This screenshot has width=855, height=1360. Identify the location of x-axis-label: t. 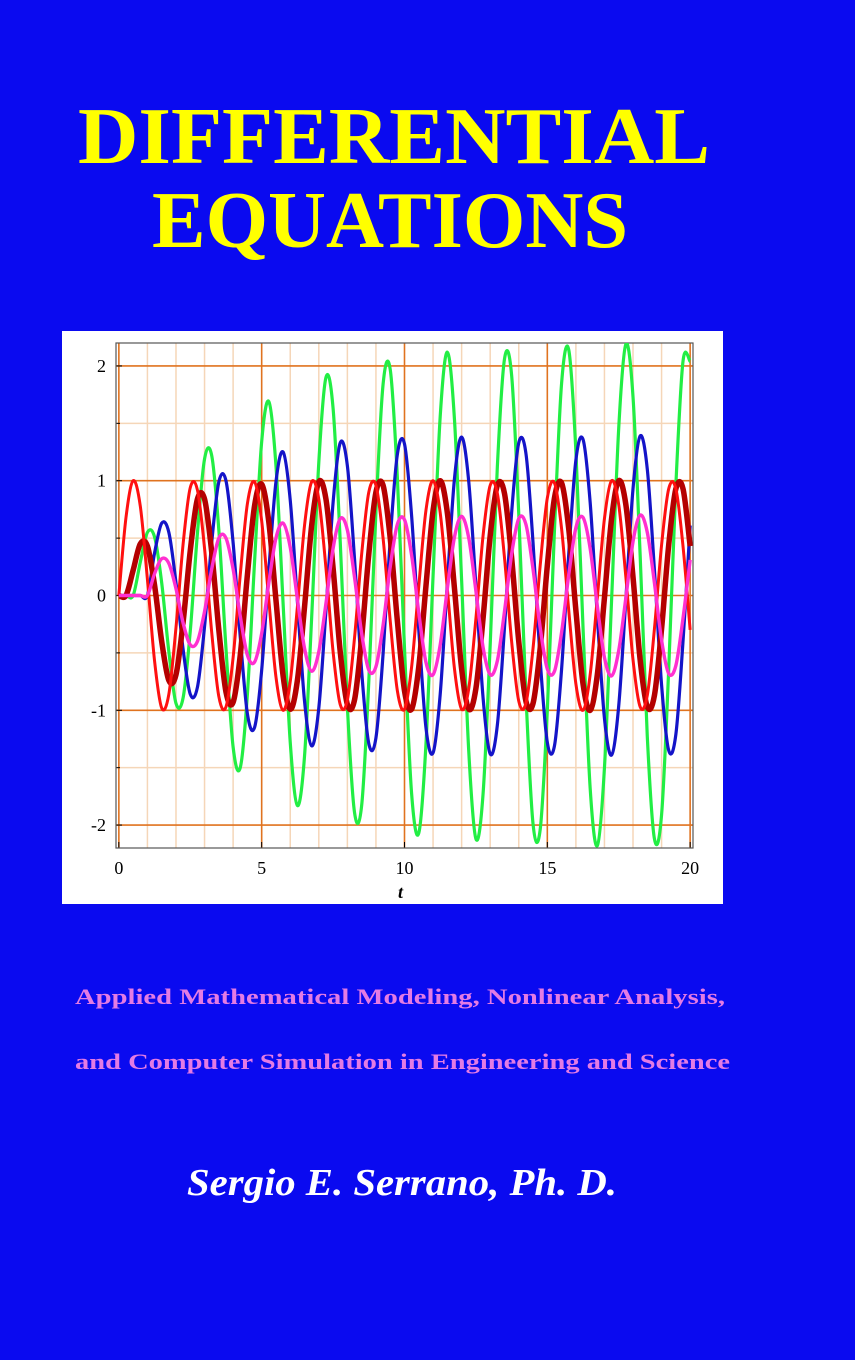
(401, 892).